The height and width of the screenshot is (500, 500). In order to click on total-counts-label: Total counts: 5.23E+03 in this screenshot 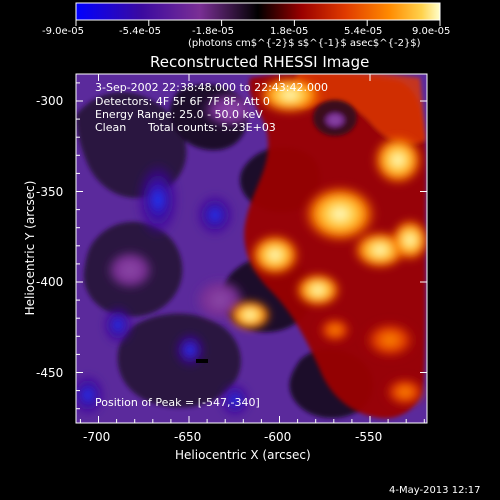, I will do `click(212, 127)`.